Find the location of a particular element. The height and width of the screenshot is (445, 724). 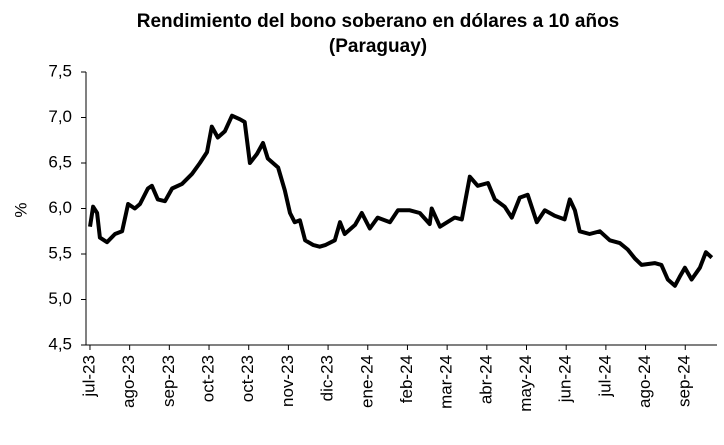

x-tick-label: jul-24 is located at coordinates (604, 376).